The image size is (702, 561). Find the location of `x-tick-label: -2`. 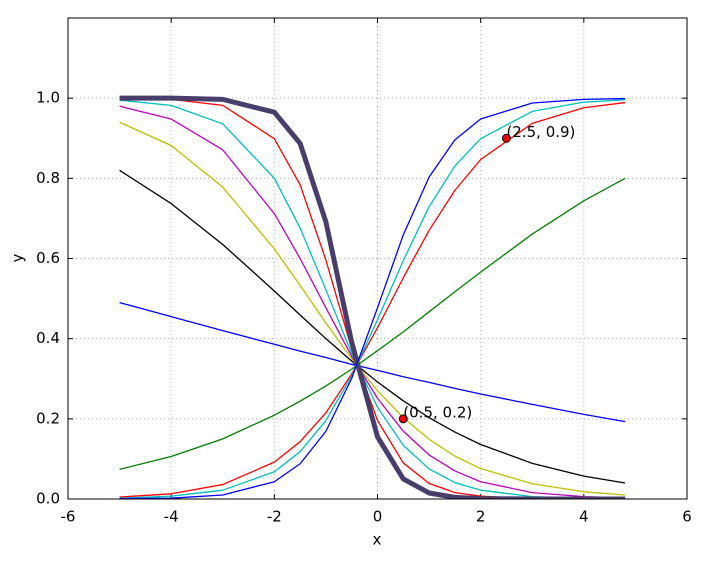

x-tick-label: -2 is located at coordinates (274, 517).